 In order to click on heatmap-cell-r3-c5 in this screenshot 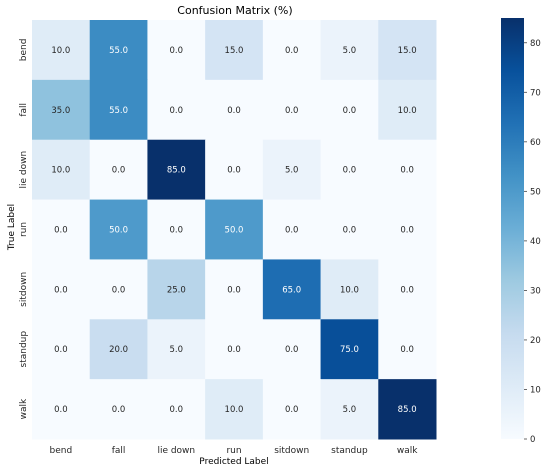, I will do `click(349, 229)`.